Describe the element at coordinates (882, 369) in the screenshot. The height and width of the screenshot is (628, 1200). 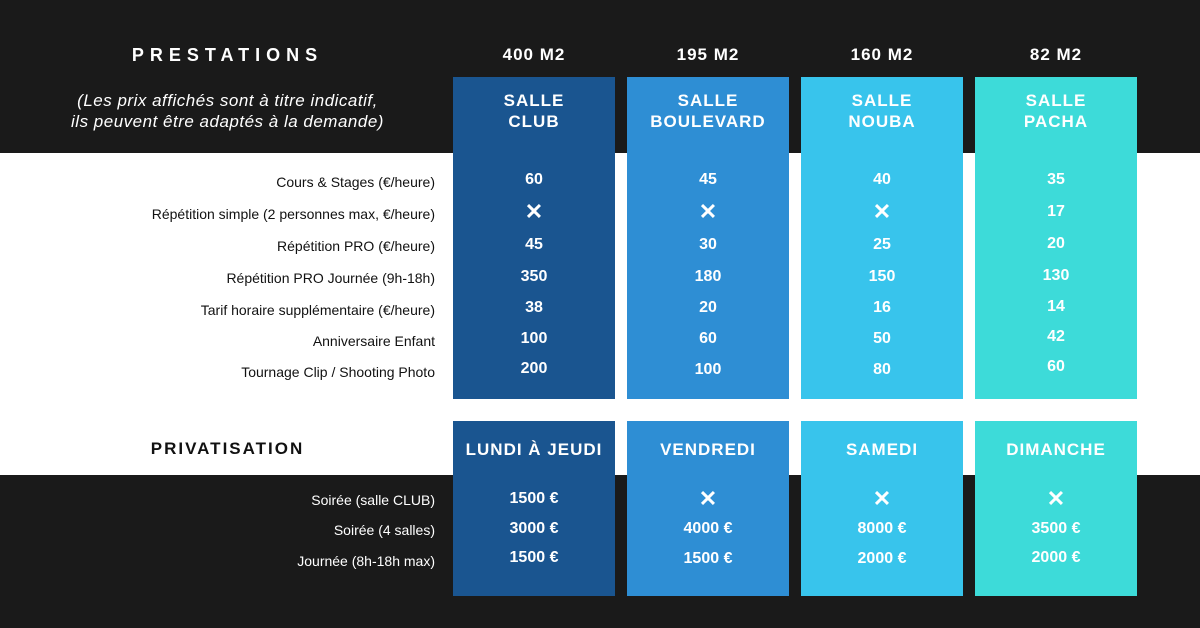
I see `price-cell: 80` at that location.